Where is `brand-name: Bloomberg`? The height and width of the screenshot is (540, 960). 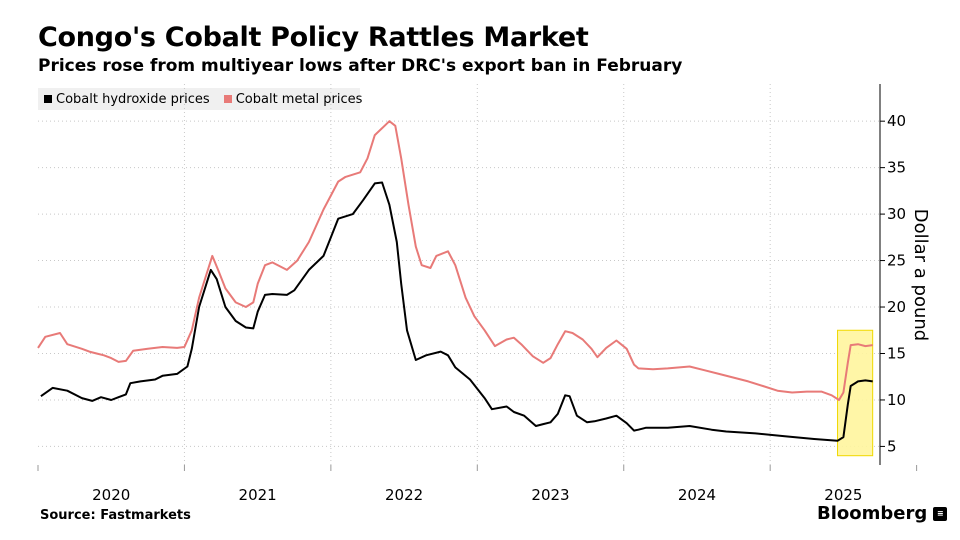
brand-name: Bloomberg is located at coordinates (872, 513).